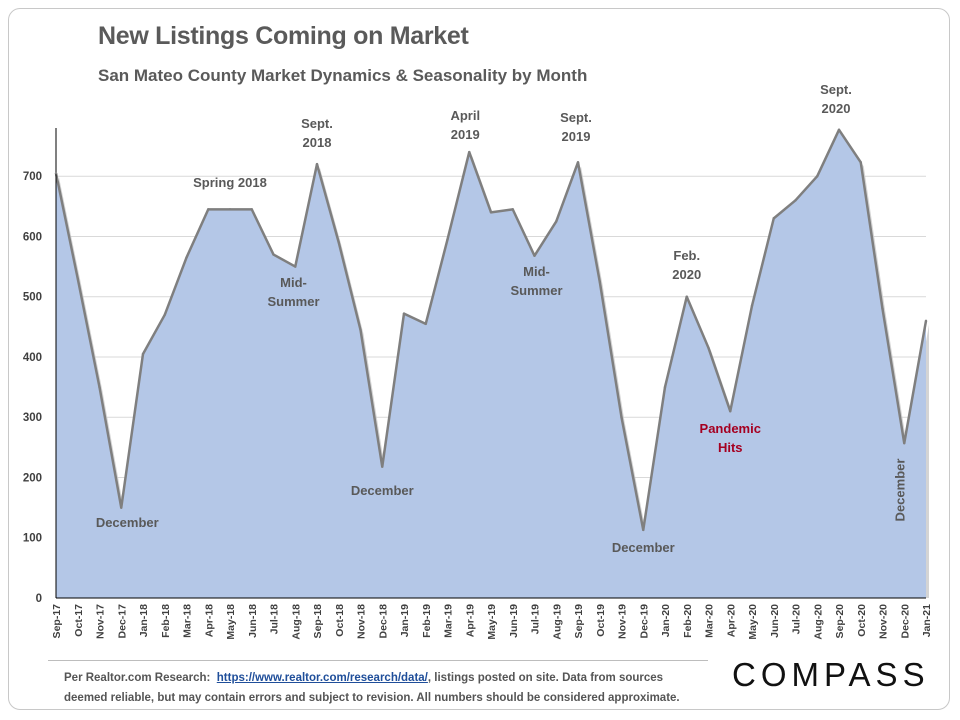 The height and width of the screenshot is (720, 960). I want to click on annotation-label: Mid-, so click(293, 282).